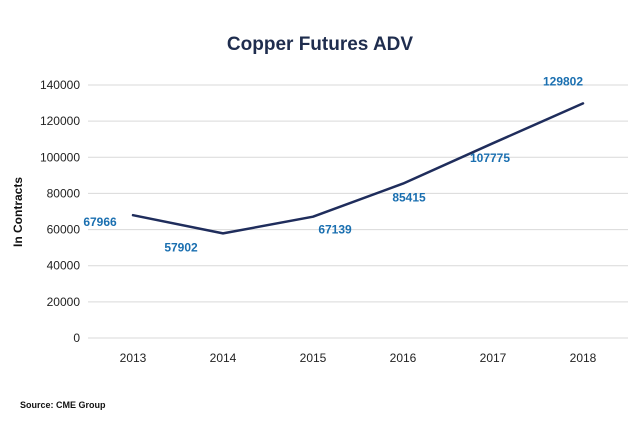  I want to click on y-tick-label: 100000, so click(60, 157).